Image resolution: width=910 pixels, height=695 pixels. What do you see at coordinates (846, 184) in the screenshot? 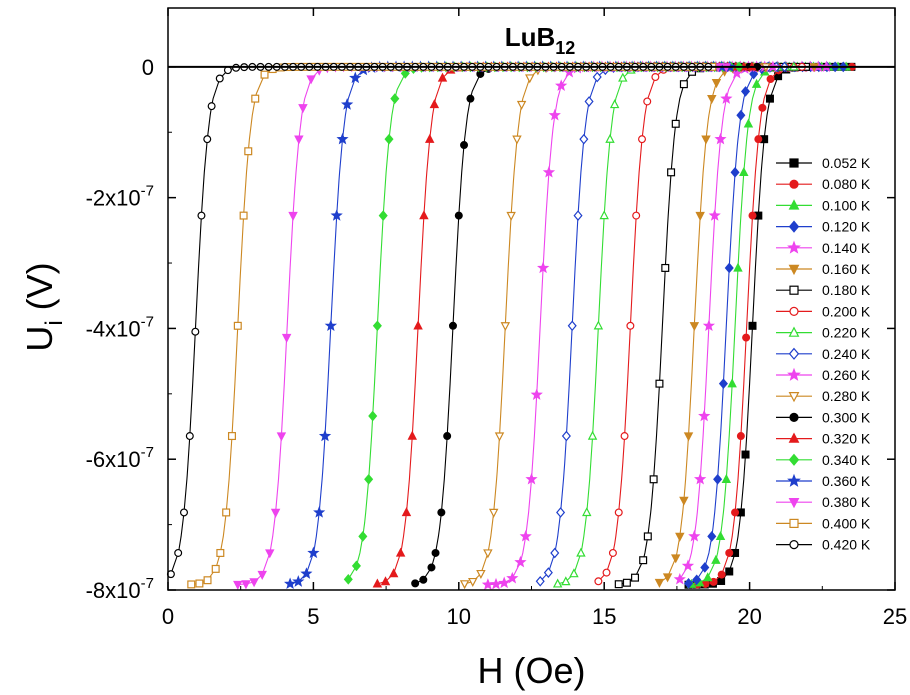
I see `legend-label: 0.080 K` at bounding box center [846, 184].